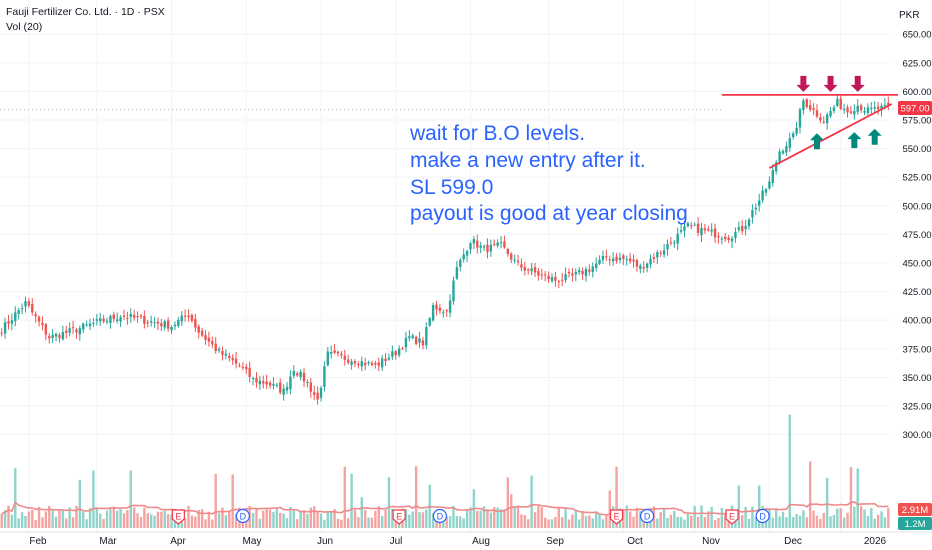 This screenshot has height=550, width=932. I want to click on y-tick-label: 425.00, so click(916, 292).